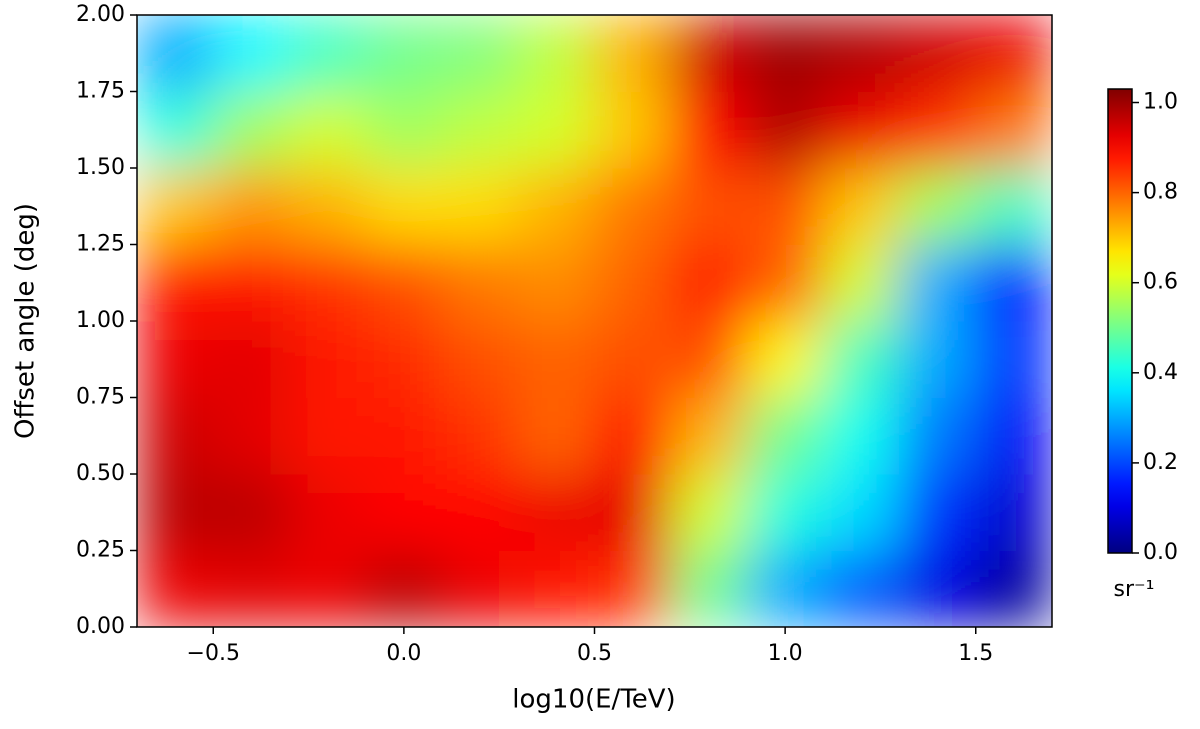 The height and width of the screenshot is (729, 1200). What do you see at coordinates (100, 244) in the screenshot?
I see `y-tick-label: 1.25` at bounding box center [100, 244].